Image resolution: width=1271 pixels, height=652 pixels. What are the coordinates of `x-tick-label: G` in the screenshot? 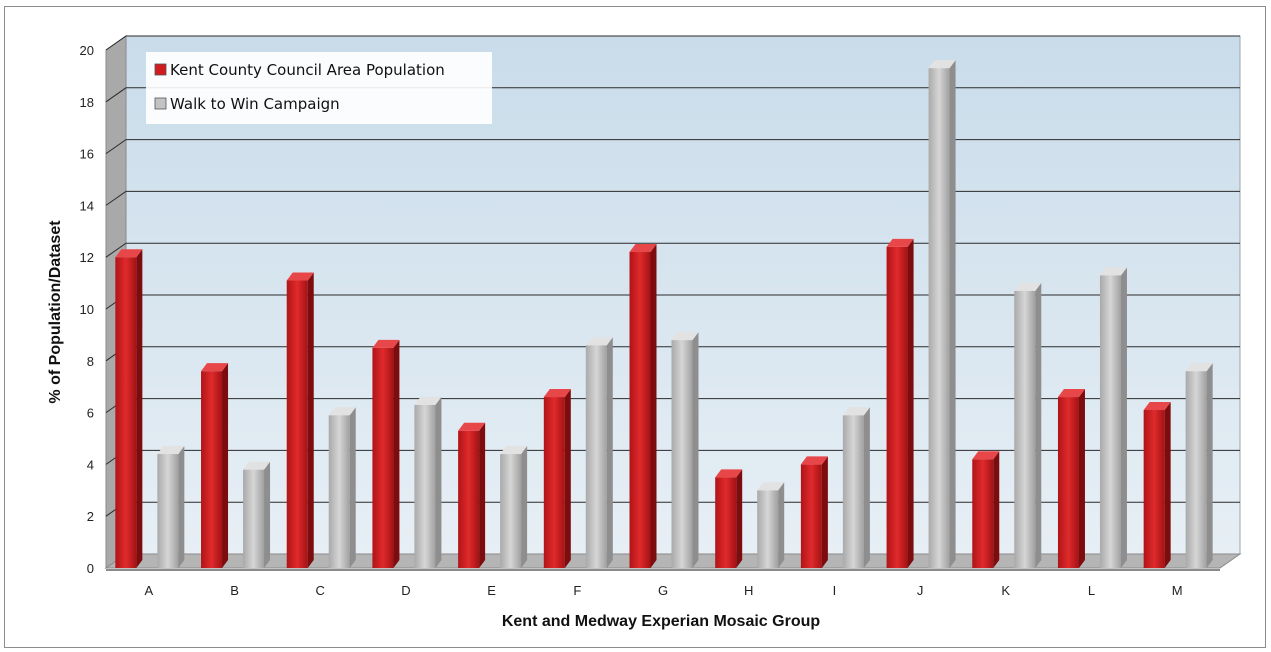 It's located at (663, 590).